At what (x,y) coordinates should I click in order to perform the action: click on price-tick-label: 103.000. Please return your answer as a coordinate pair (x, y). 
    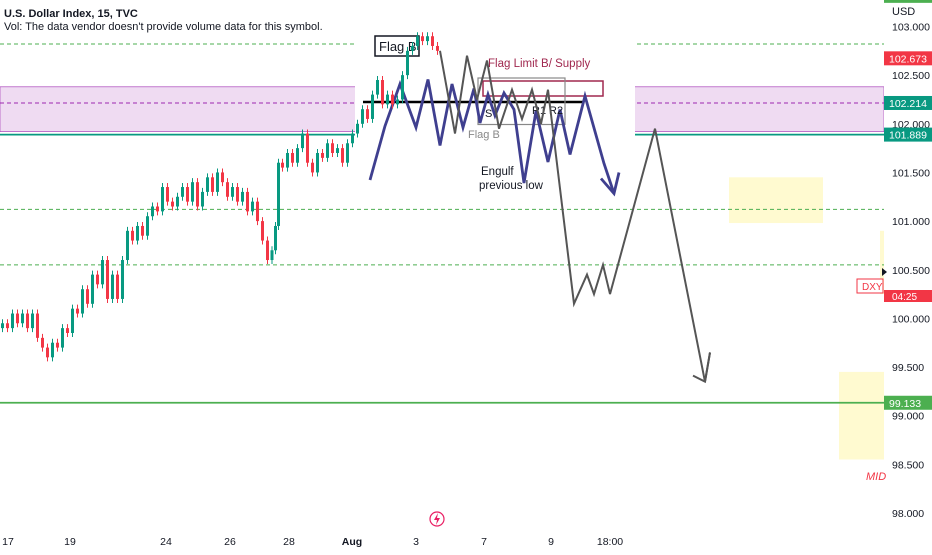
    Looking at the image, I should click on (911, 28).